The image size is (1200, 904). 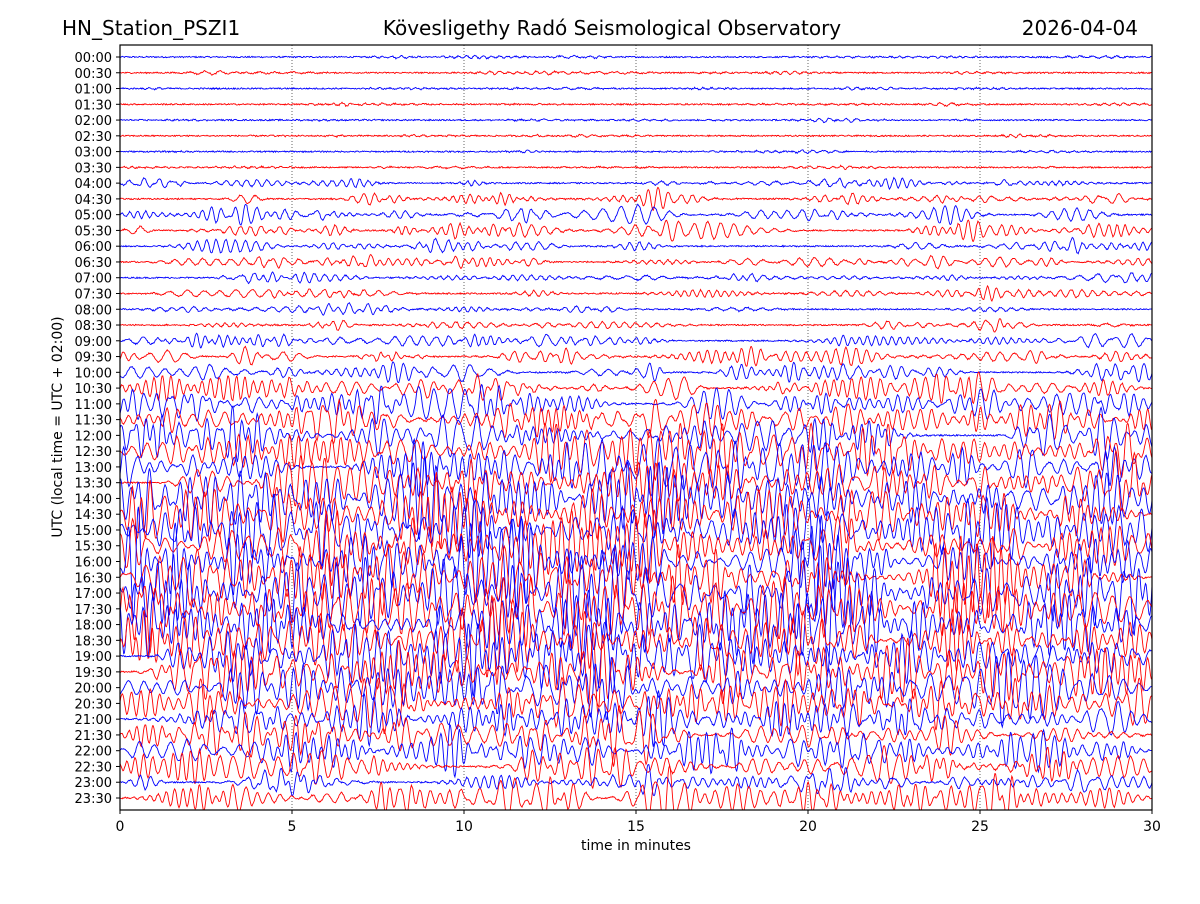 I want to click on y-tick-label: 01:30, so click(x=93, y=105).